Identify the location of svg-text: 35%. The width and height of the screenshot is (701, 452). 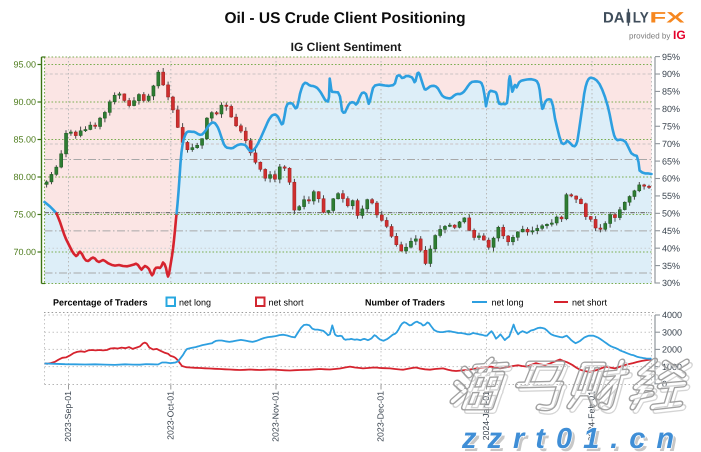
(671, 266).